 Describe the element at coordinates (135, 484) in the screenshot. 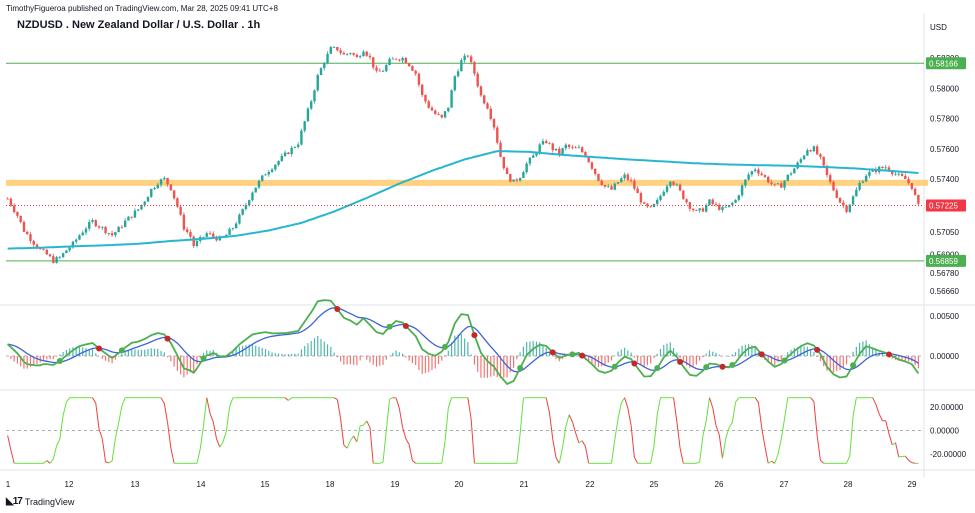

I see `time-tick-label: 13` at that location.